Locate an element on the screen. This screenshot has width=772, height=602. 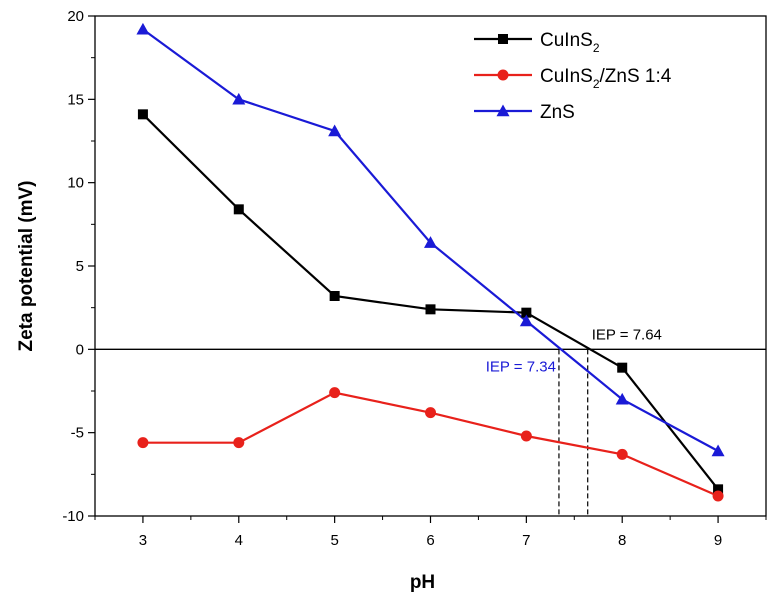
x-tick-label: 7 is located at coordinates (526, 540).